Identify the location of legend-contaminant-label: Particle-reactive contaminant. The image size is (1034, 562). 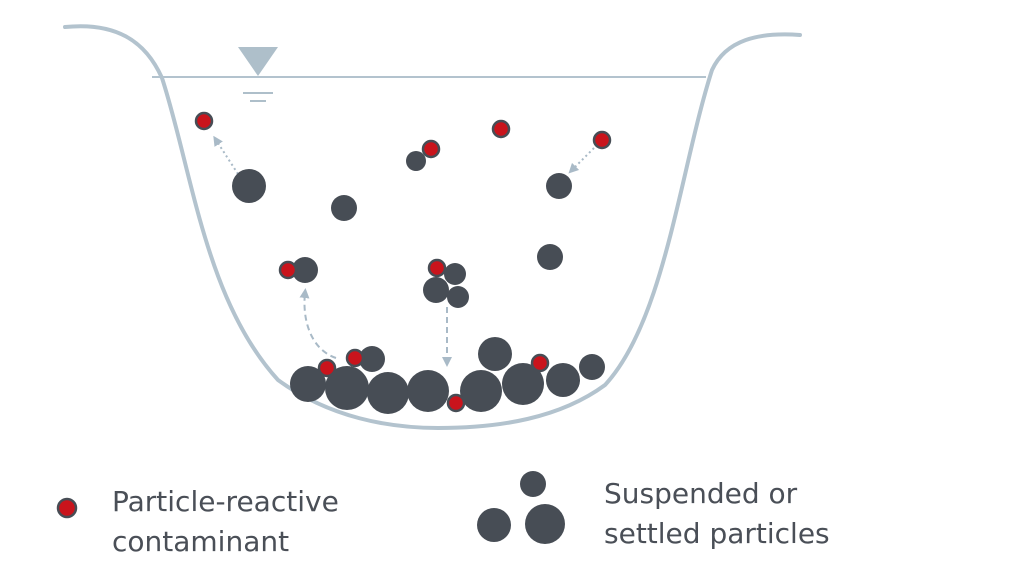
(225, 522).